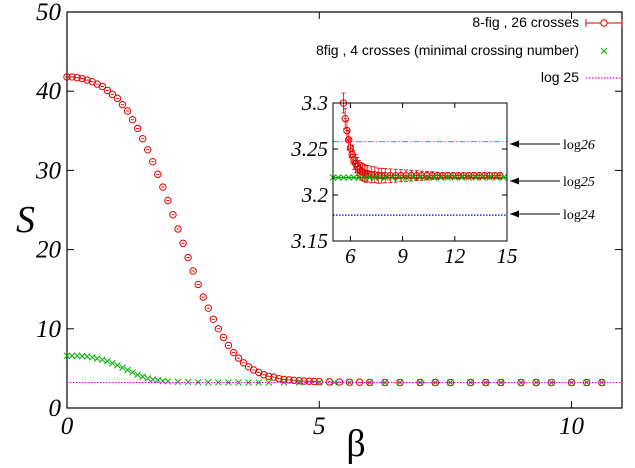  What do you see at coordinates (355, 444) in the screenshot?
I see `x-axis-label: β` at bounding box center [355, 444].